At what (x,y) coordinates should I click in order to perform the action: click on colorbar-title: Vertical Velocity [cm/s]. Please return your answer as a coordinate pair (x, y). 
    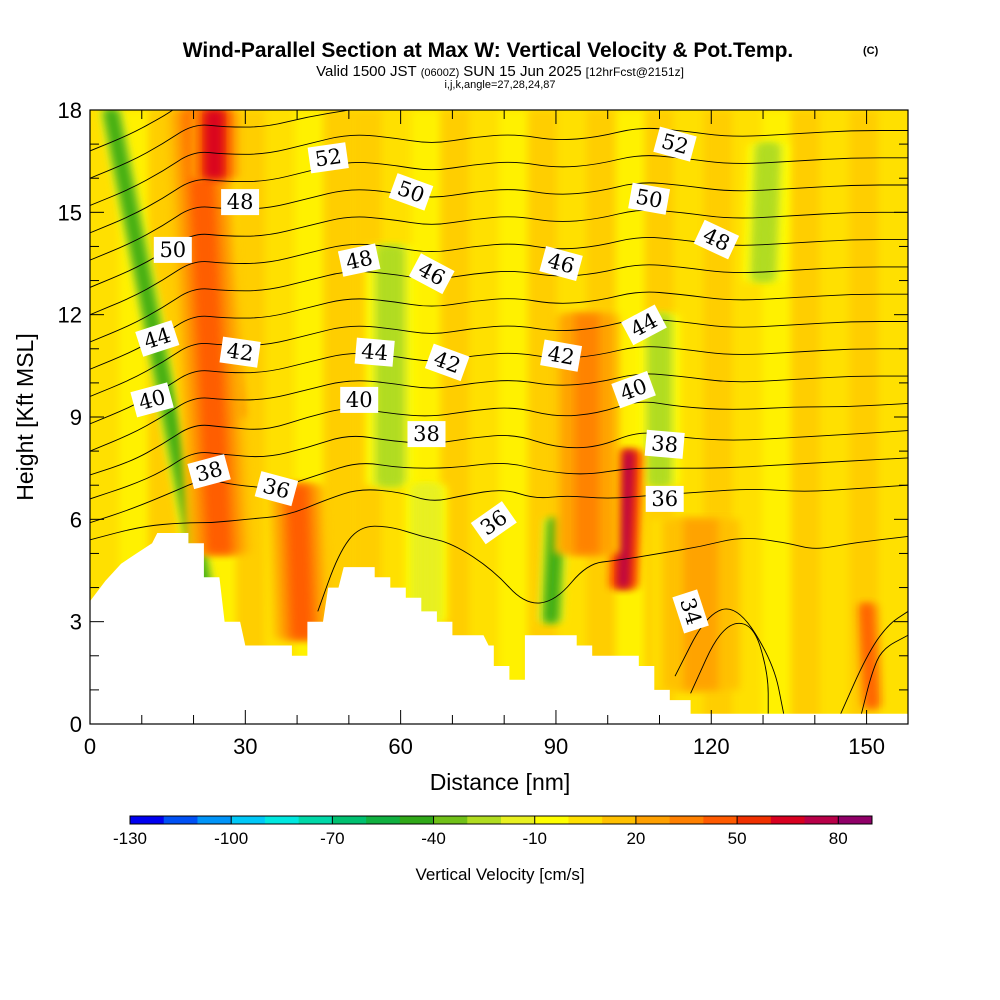
    Looking at the image, I should click on (499, 874).